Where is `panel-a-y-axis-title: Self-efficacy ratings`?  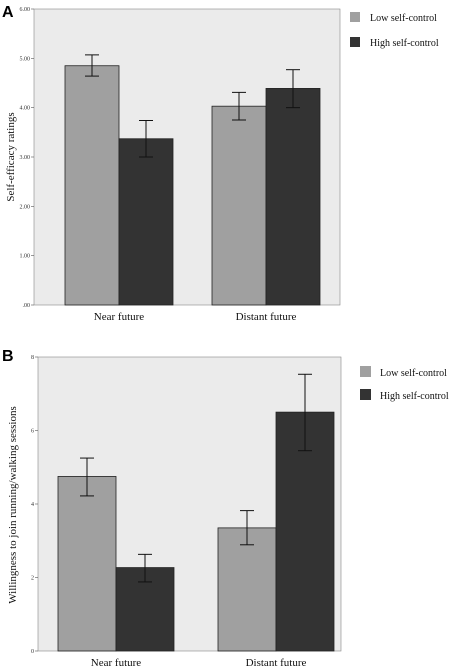 panel-a-y-axis-title: Self-efficacy ratings is located at coordinates (11, 156).